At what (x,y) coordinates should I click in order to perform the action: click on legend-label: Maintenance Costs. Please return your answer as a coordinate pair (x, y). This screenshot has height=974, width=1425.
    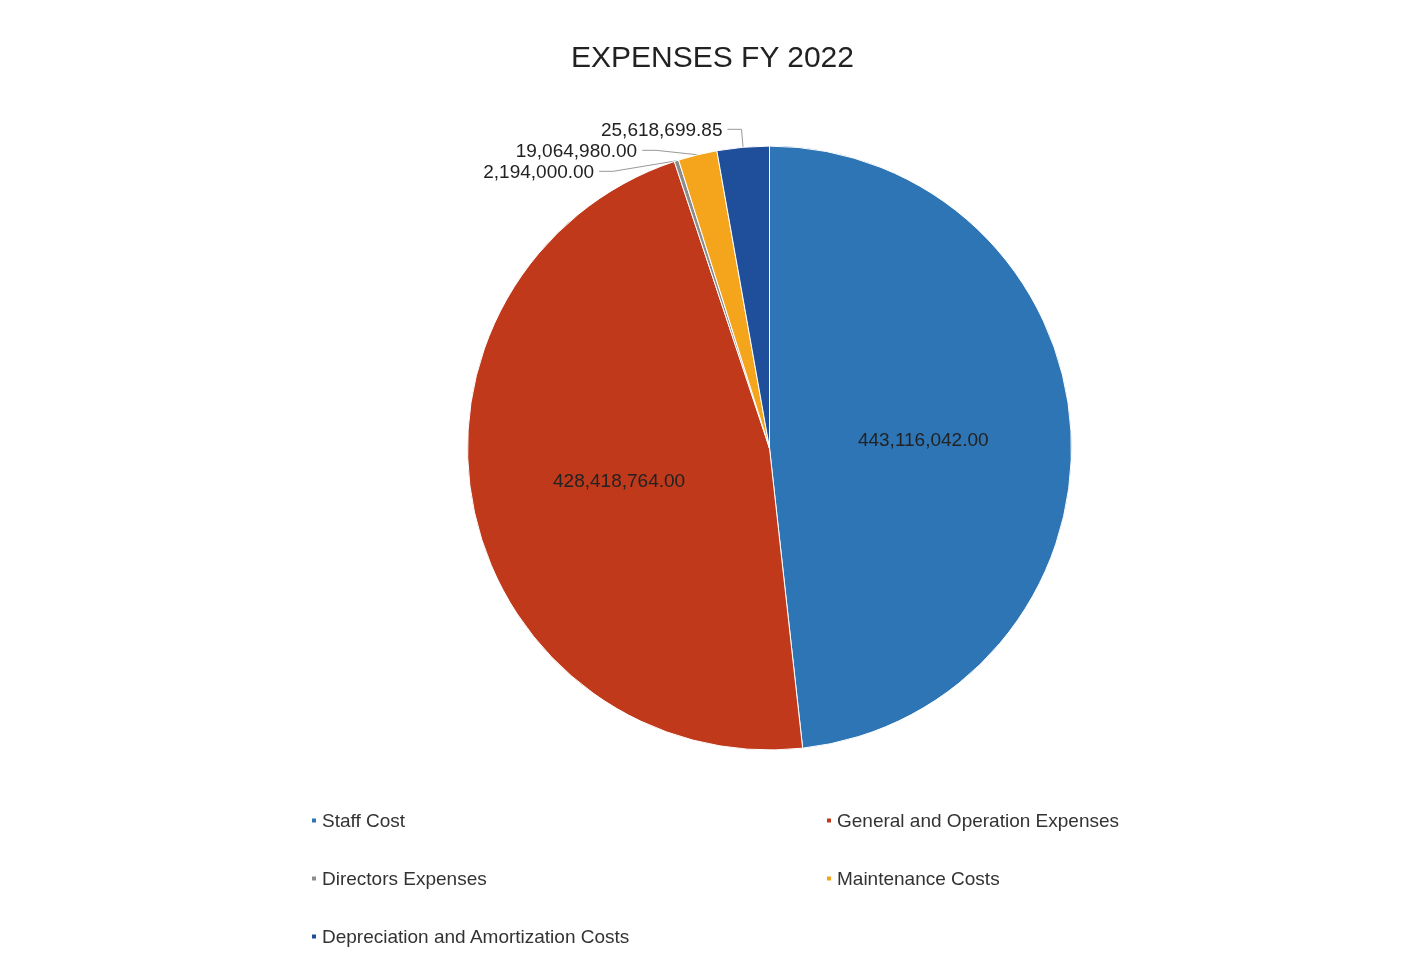
    Looking at the image, I should click on (918, 878).